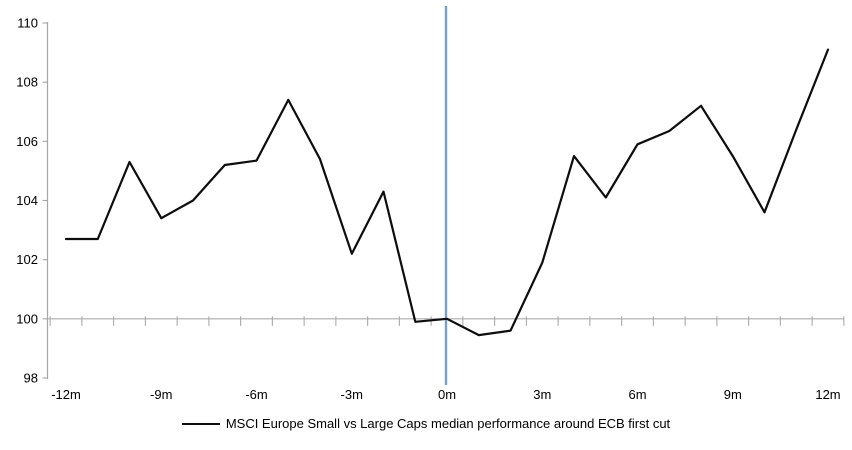  I want to click on x-axis-label: -12m, so click(66, 394).